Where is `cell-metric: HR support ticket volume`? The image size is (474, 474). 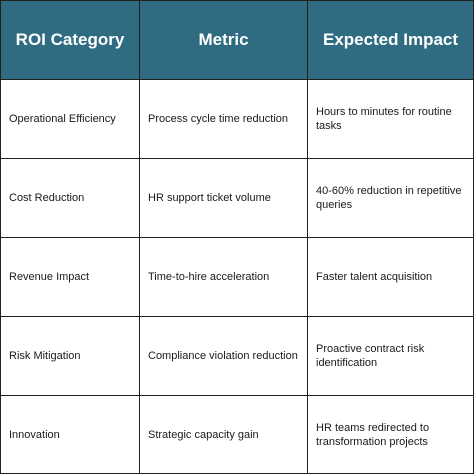
cell-metric: HR support ticket volume is located at coordinates (224, 198).